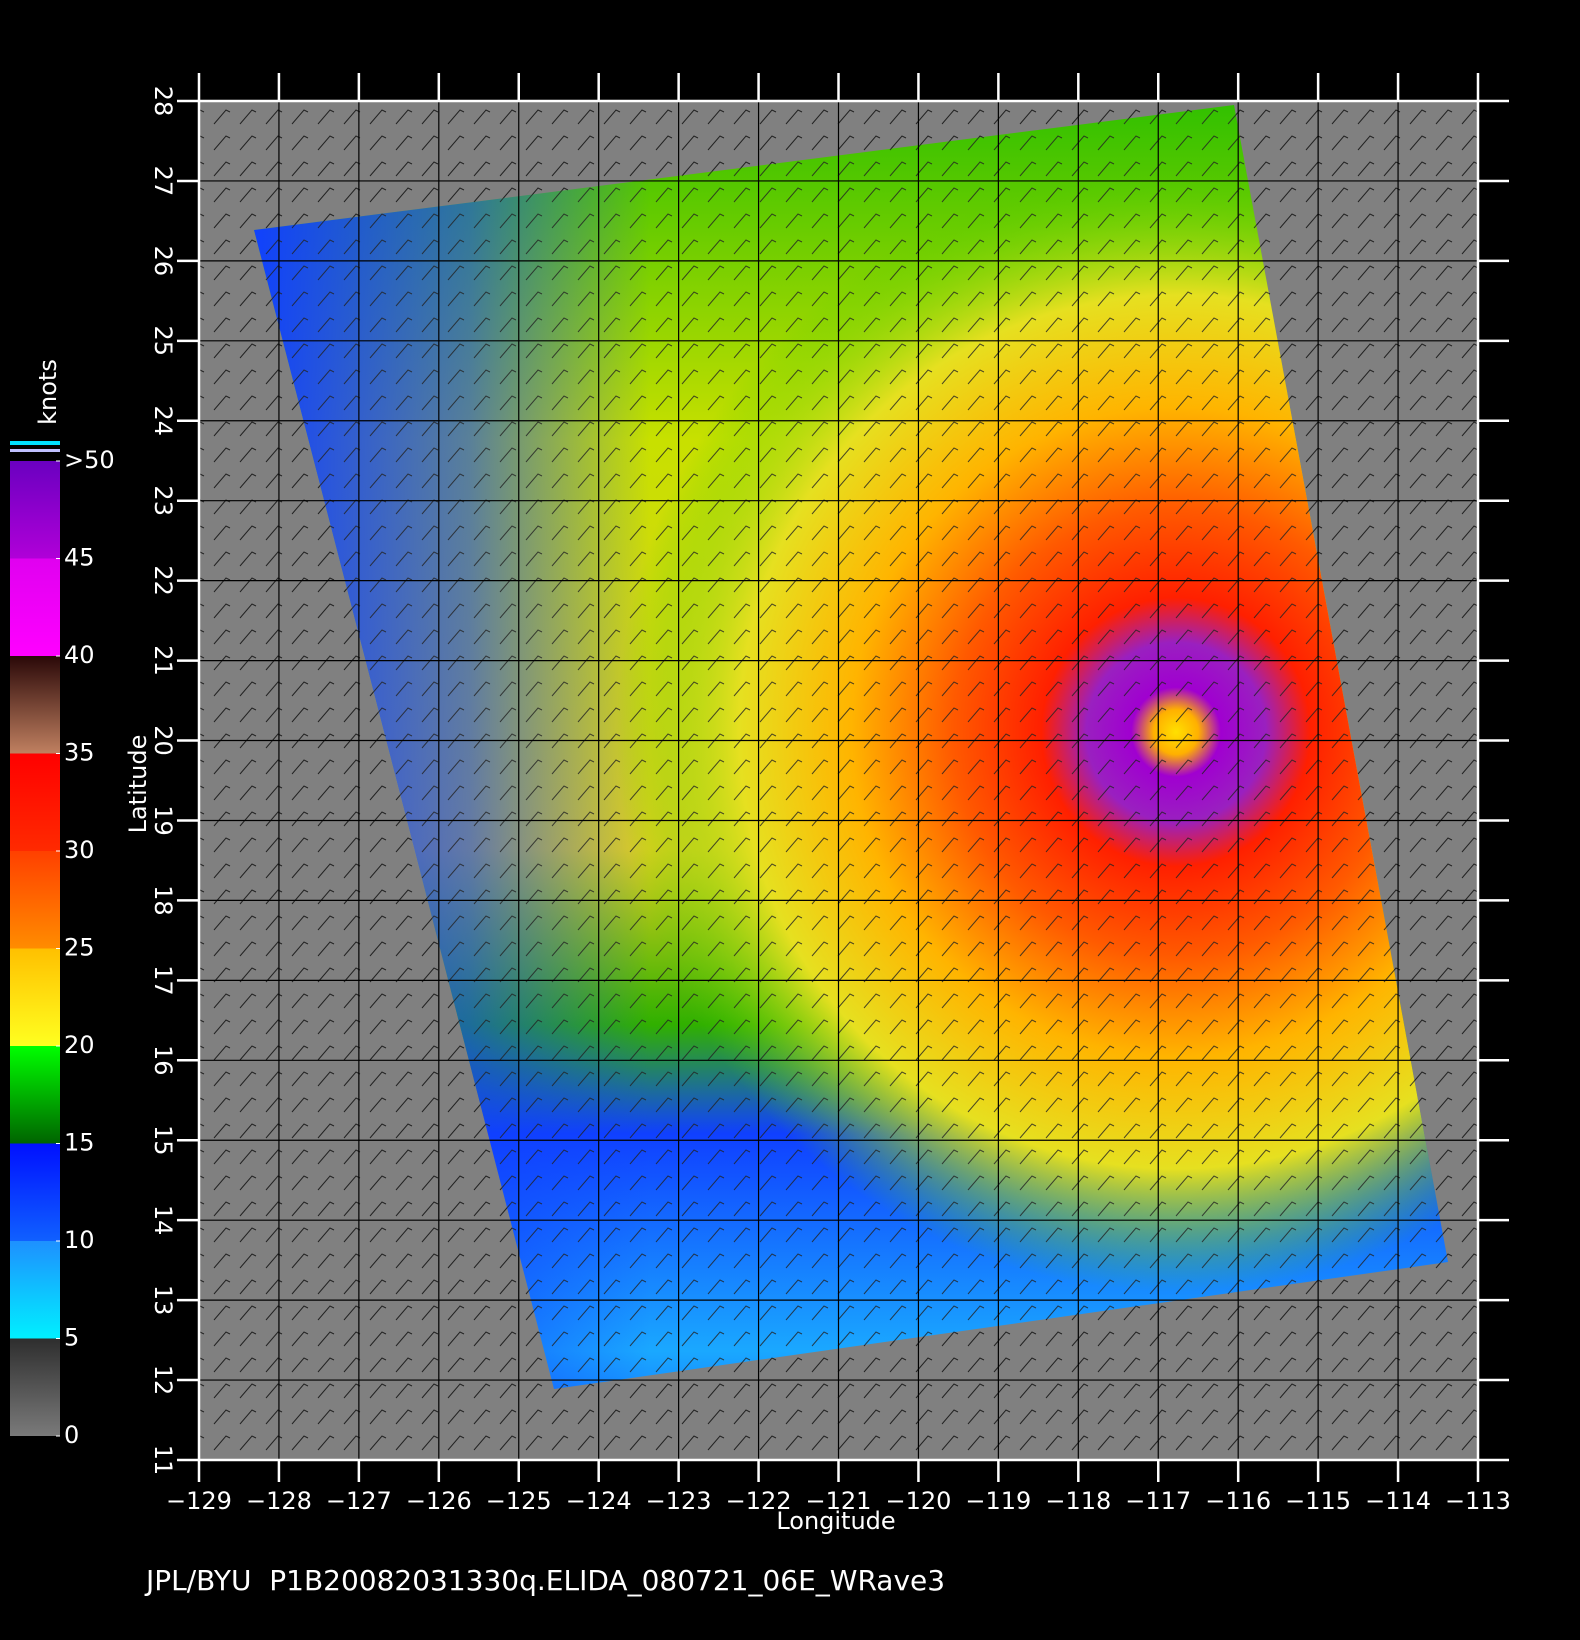  What do you see at coordinates (163, 341) in the screenshot?
I see `y-tick-label: 25` at bounding box center [163, 341].